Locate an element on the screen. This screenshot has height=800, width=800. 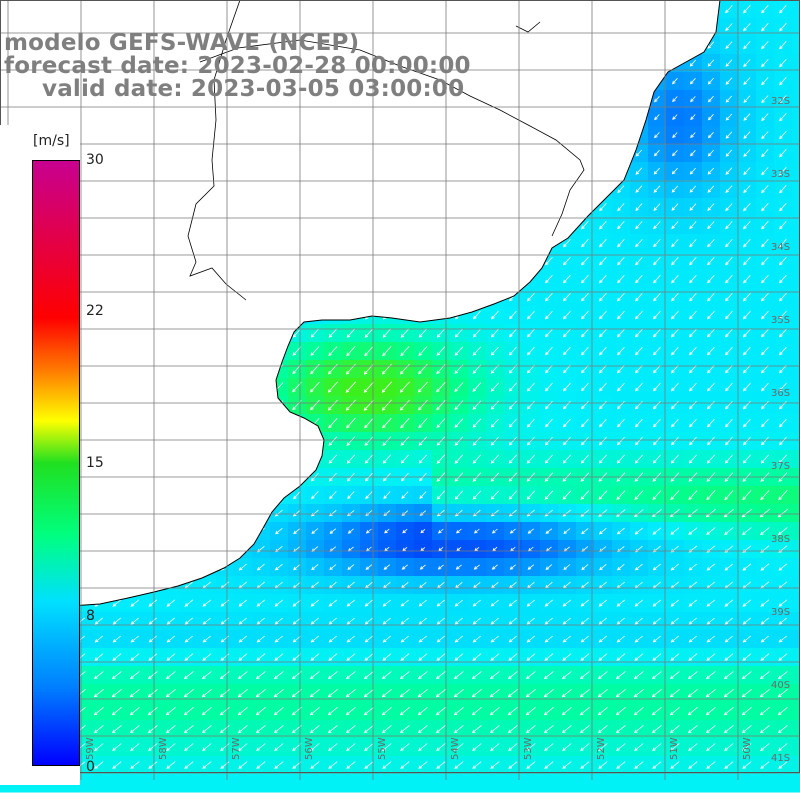
lon-label: 56W is located at coordinates (309, 748).